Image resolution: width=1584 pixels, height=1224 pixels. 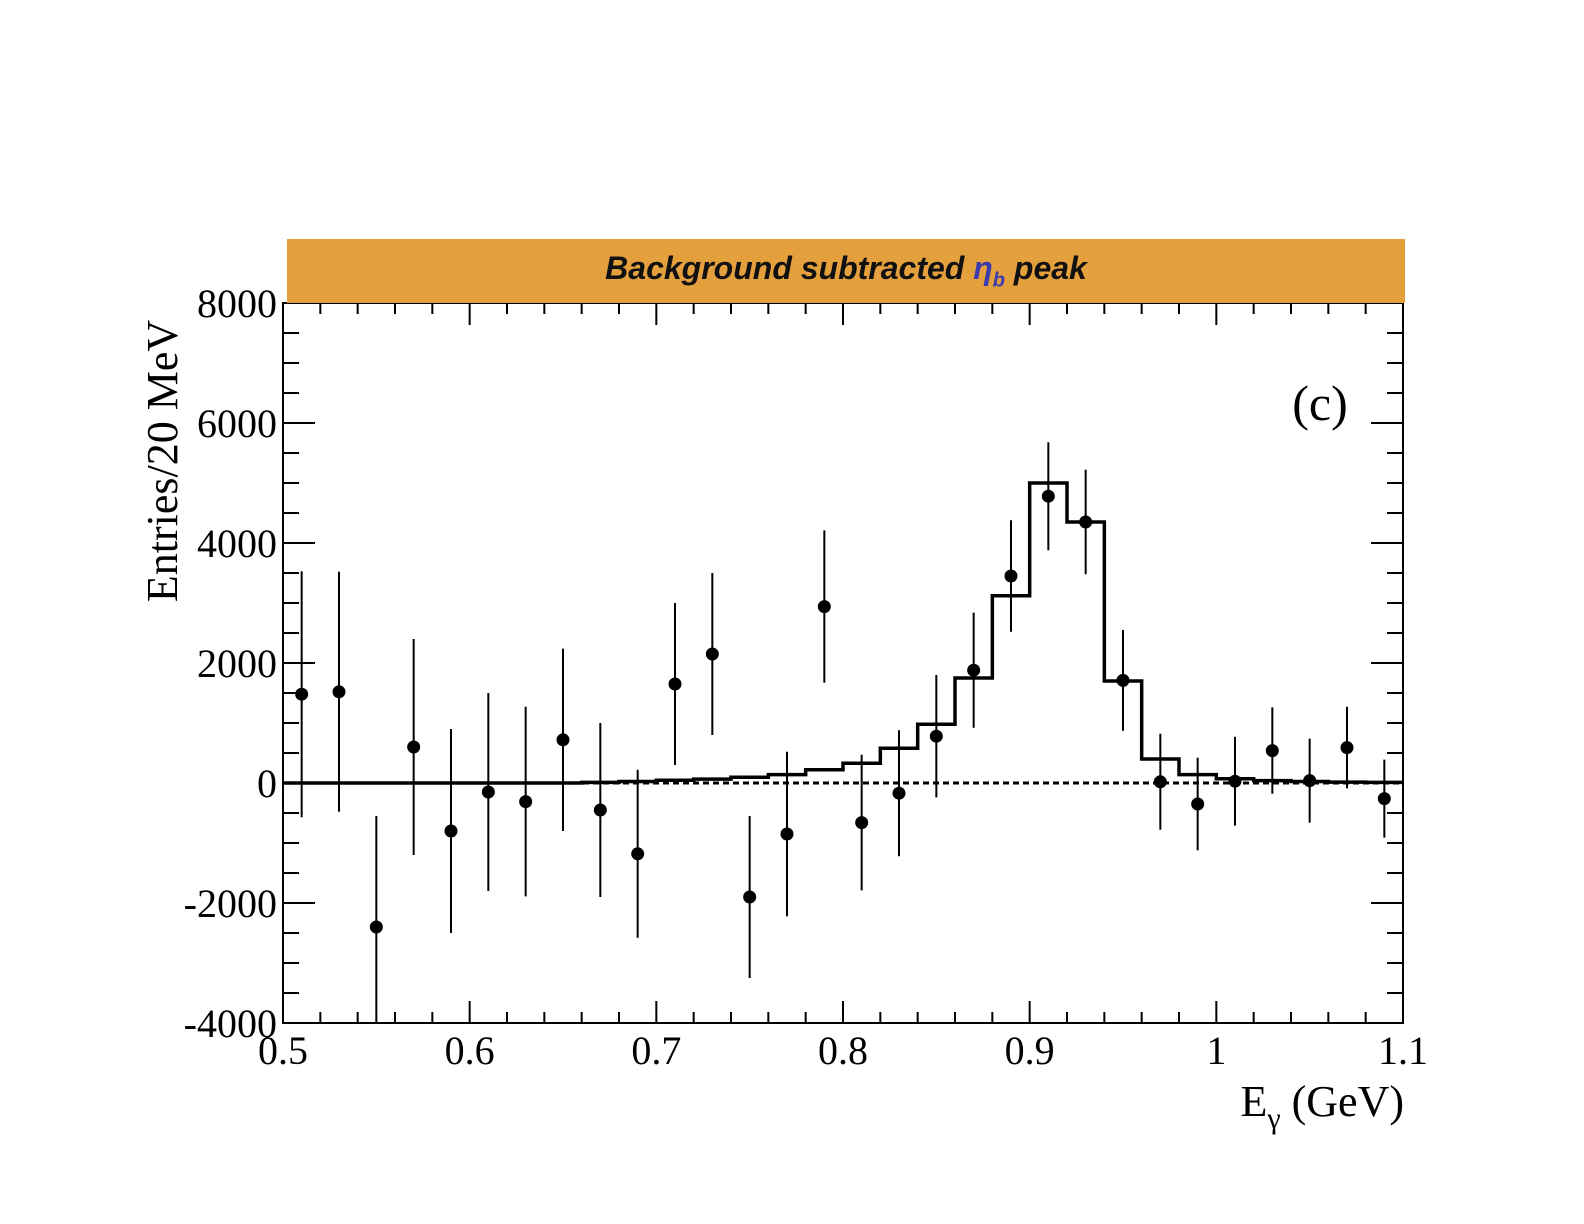 What do you see at coordinates (237, 543) in the screenshot?
I see `y-tick-label: 4000` at bounding box center [237, 543].